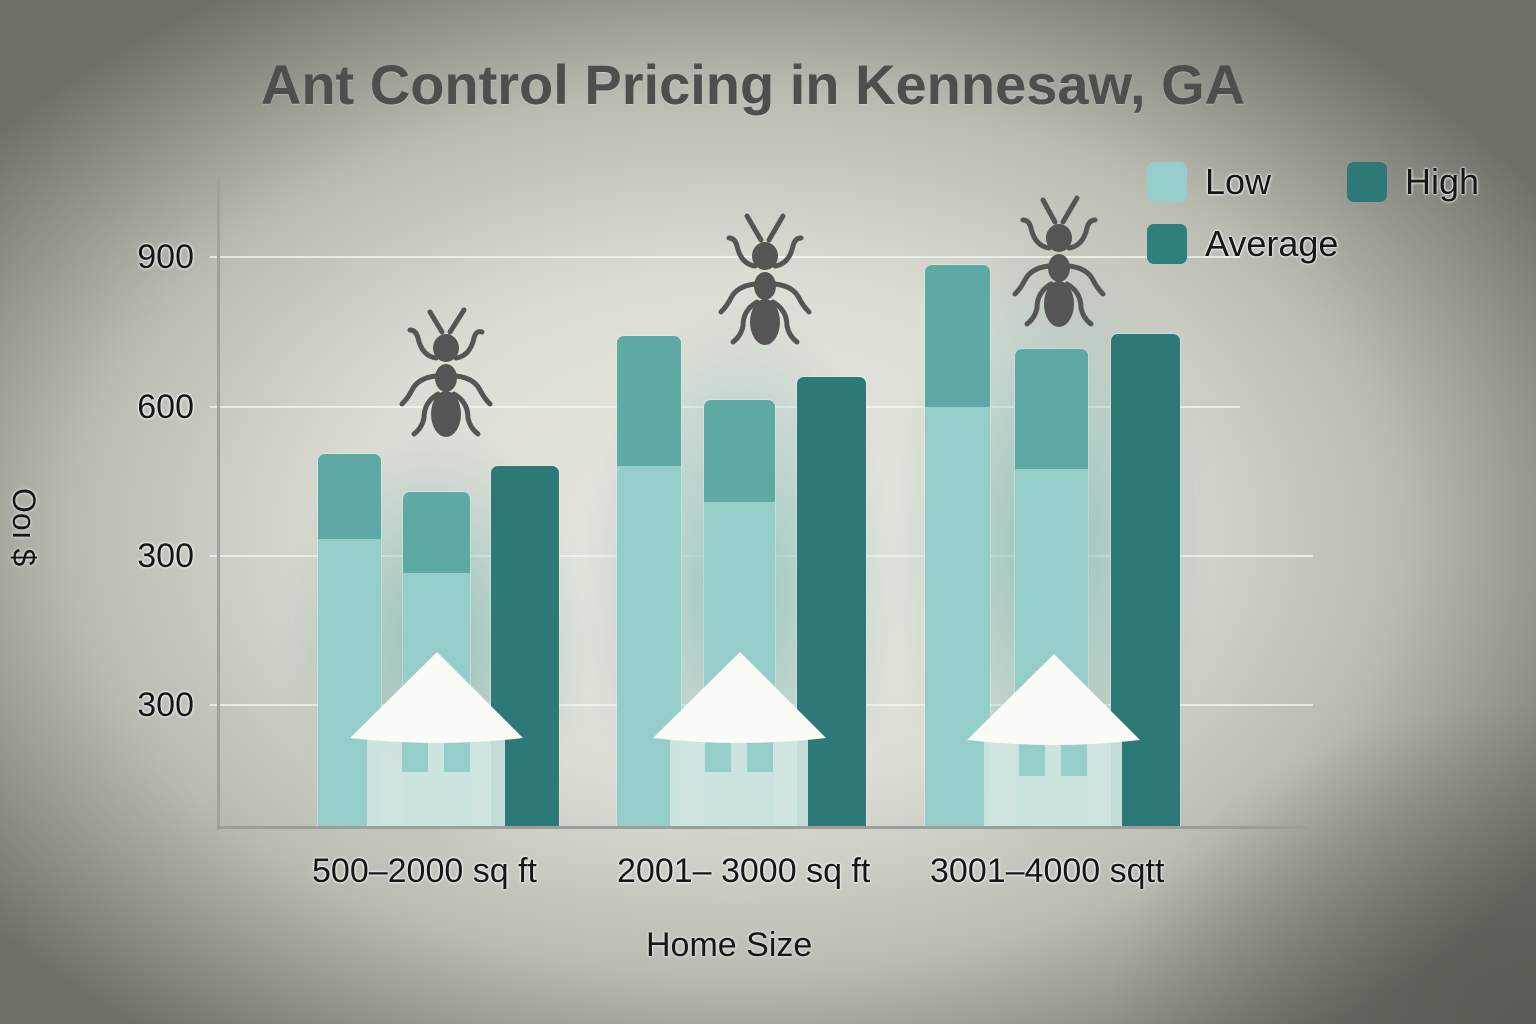 The height and width of the screenshot is (1024, 1536). What do you see at coordinates (753, 84) in the screenshot?
I see `chart-title: Ant Control Pricing in Kennesaw, GA` at bounding box center [753, 84].